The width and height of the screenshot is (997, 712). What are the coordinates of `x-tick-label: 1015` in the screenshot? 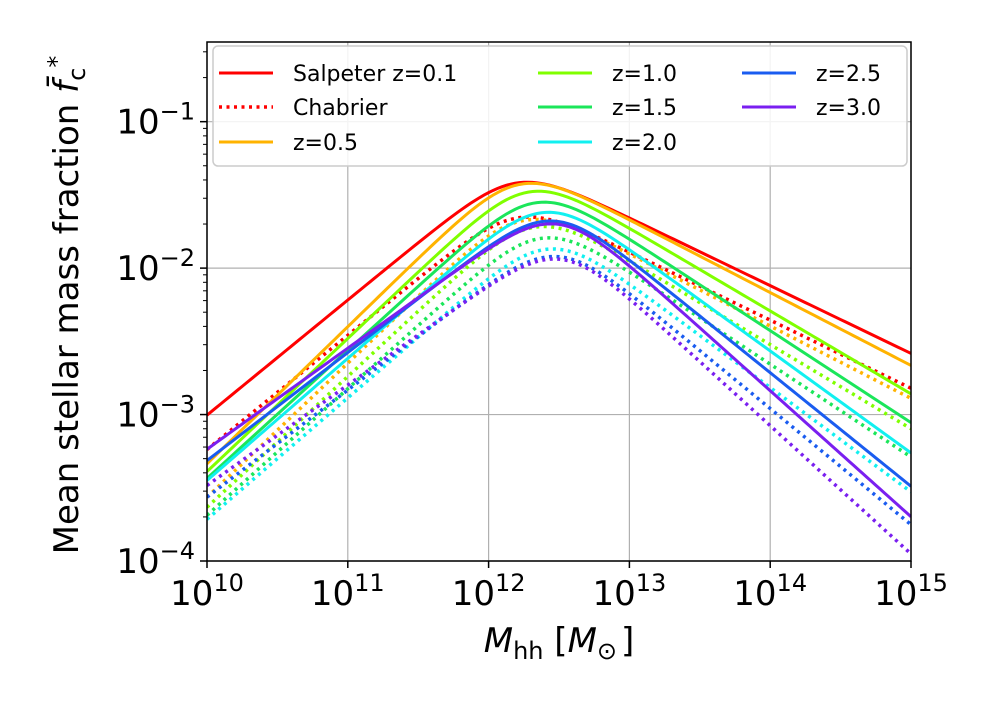 It's located at (911, 591).